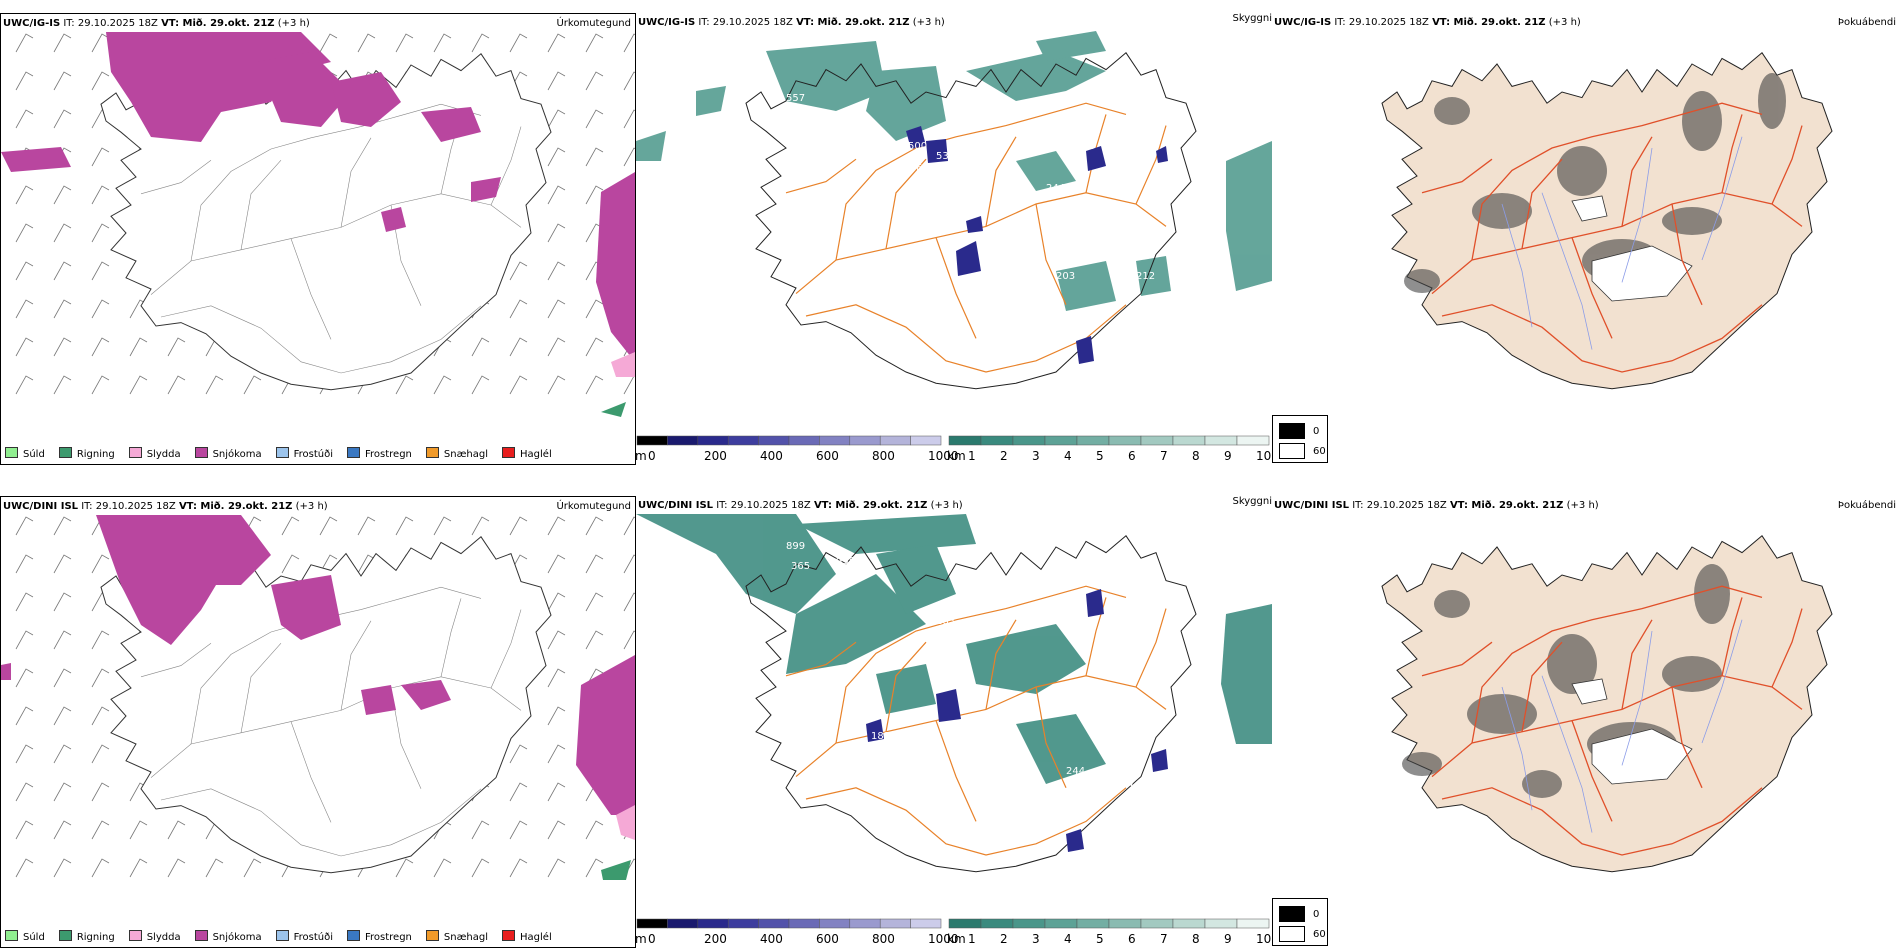 Image resolution: width=1900 pixels, height=950 pixels. What do you see at coordinates (925, 168) in the screenshot?
I see `ceiling-label: 615` at bounding box center [925, 168].